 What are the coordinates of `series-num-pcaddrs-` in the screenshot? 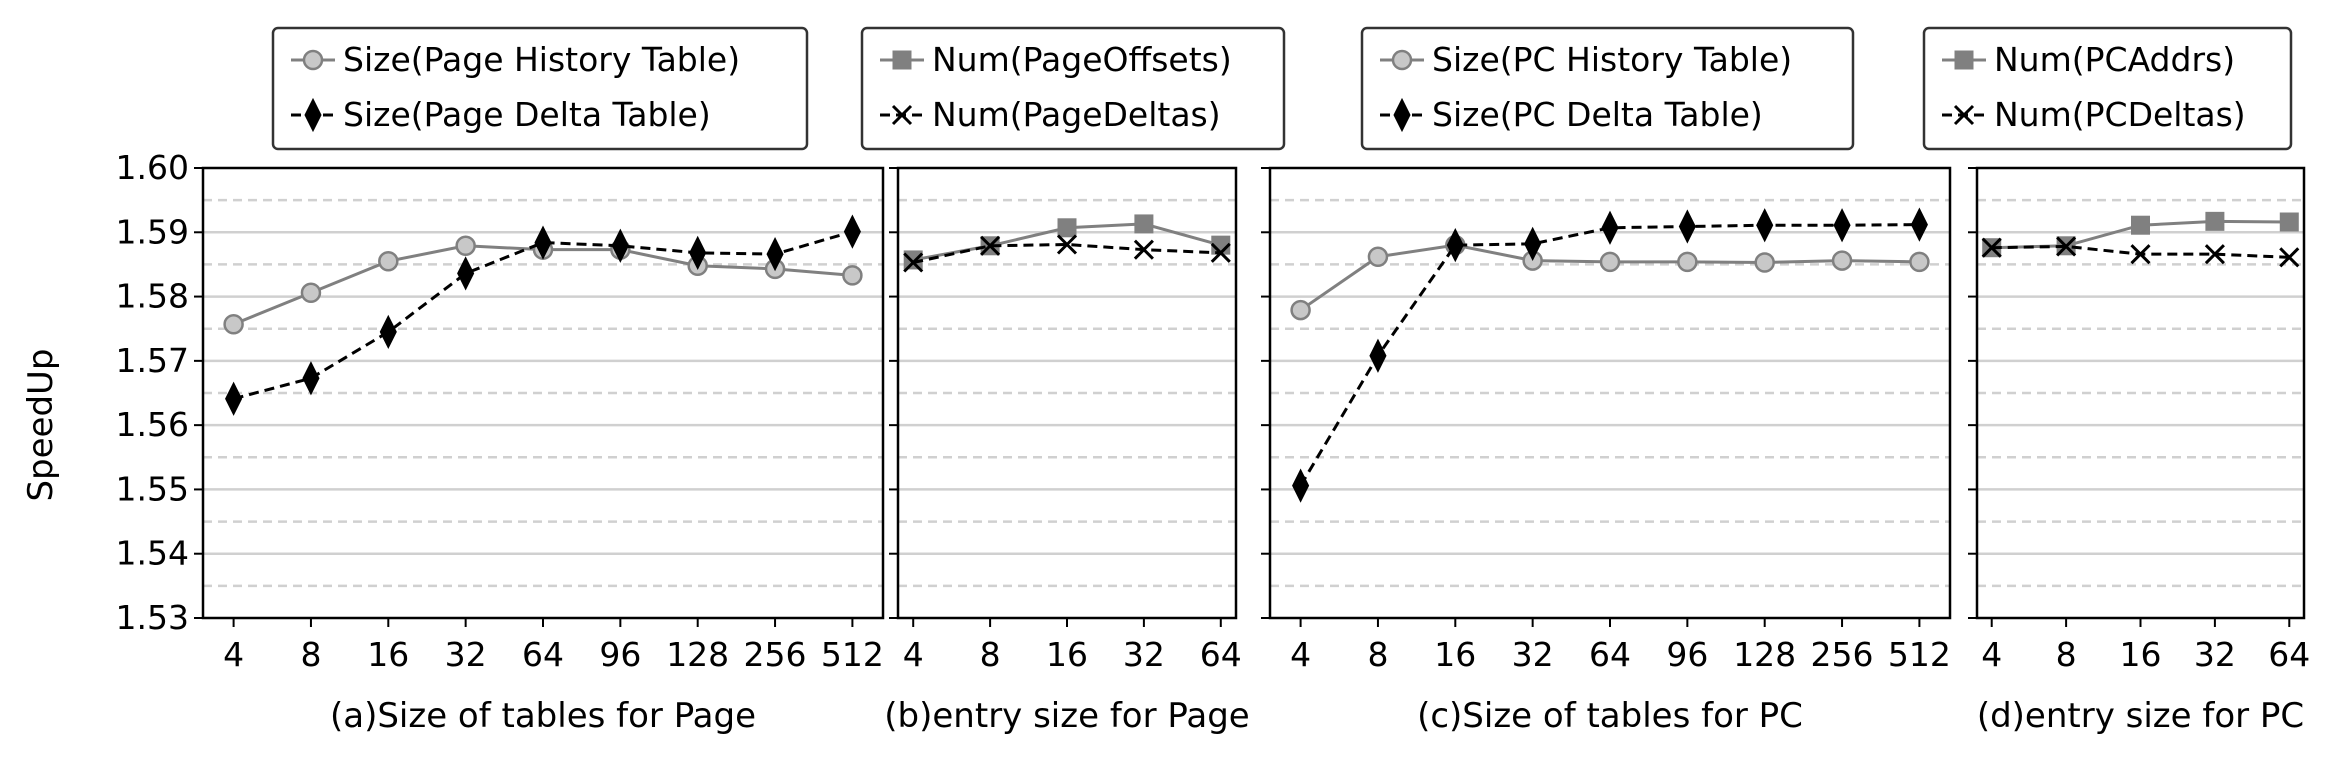 It's located at (2140, 234).